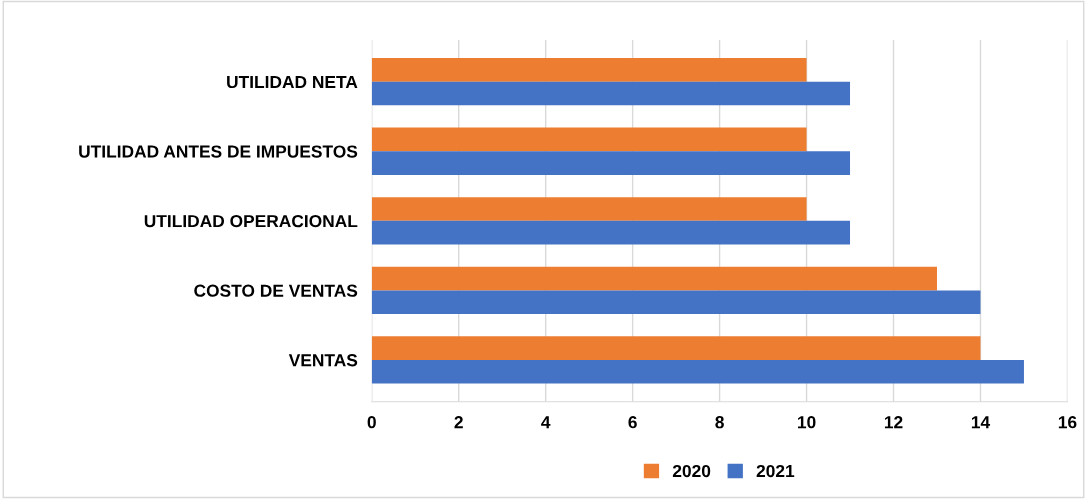  Describe the element at coordinates (806, 422) in the screenshot. I see `x-tick-label: 10` at that location.